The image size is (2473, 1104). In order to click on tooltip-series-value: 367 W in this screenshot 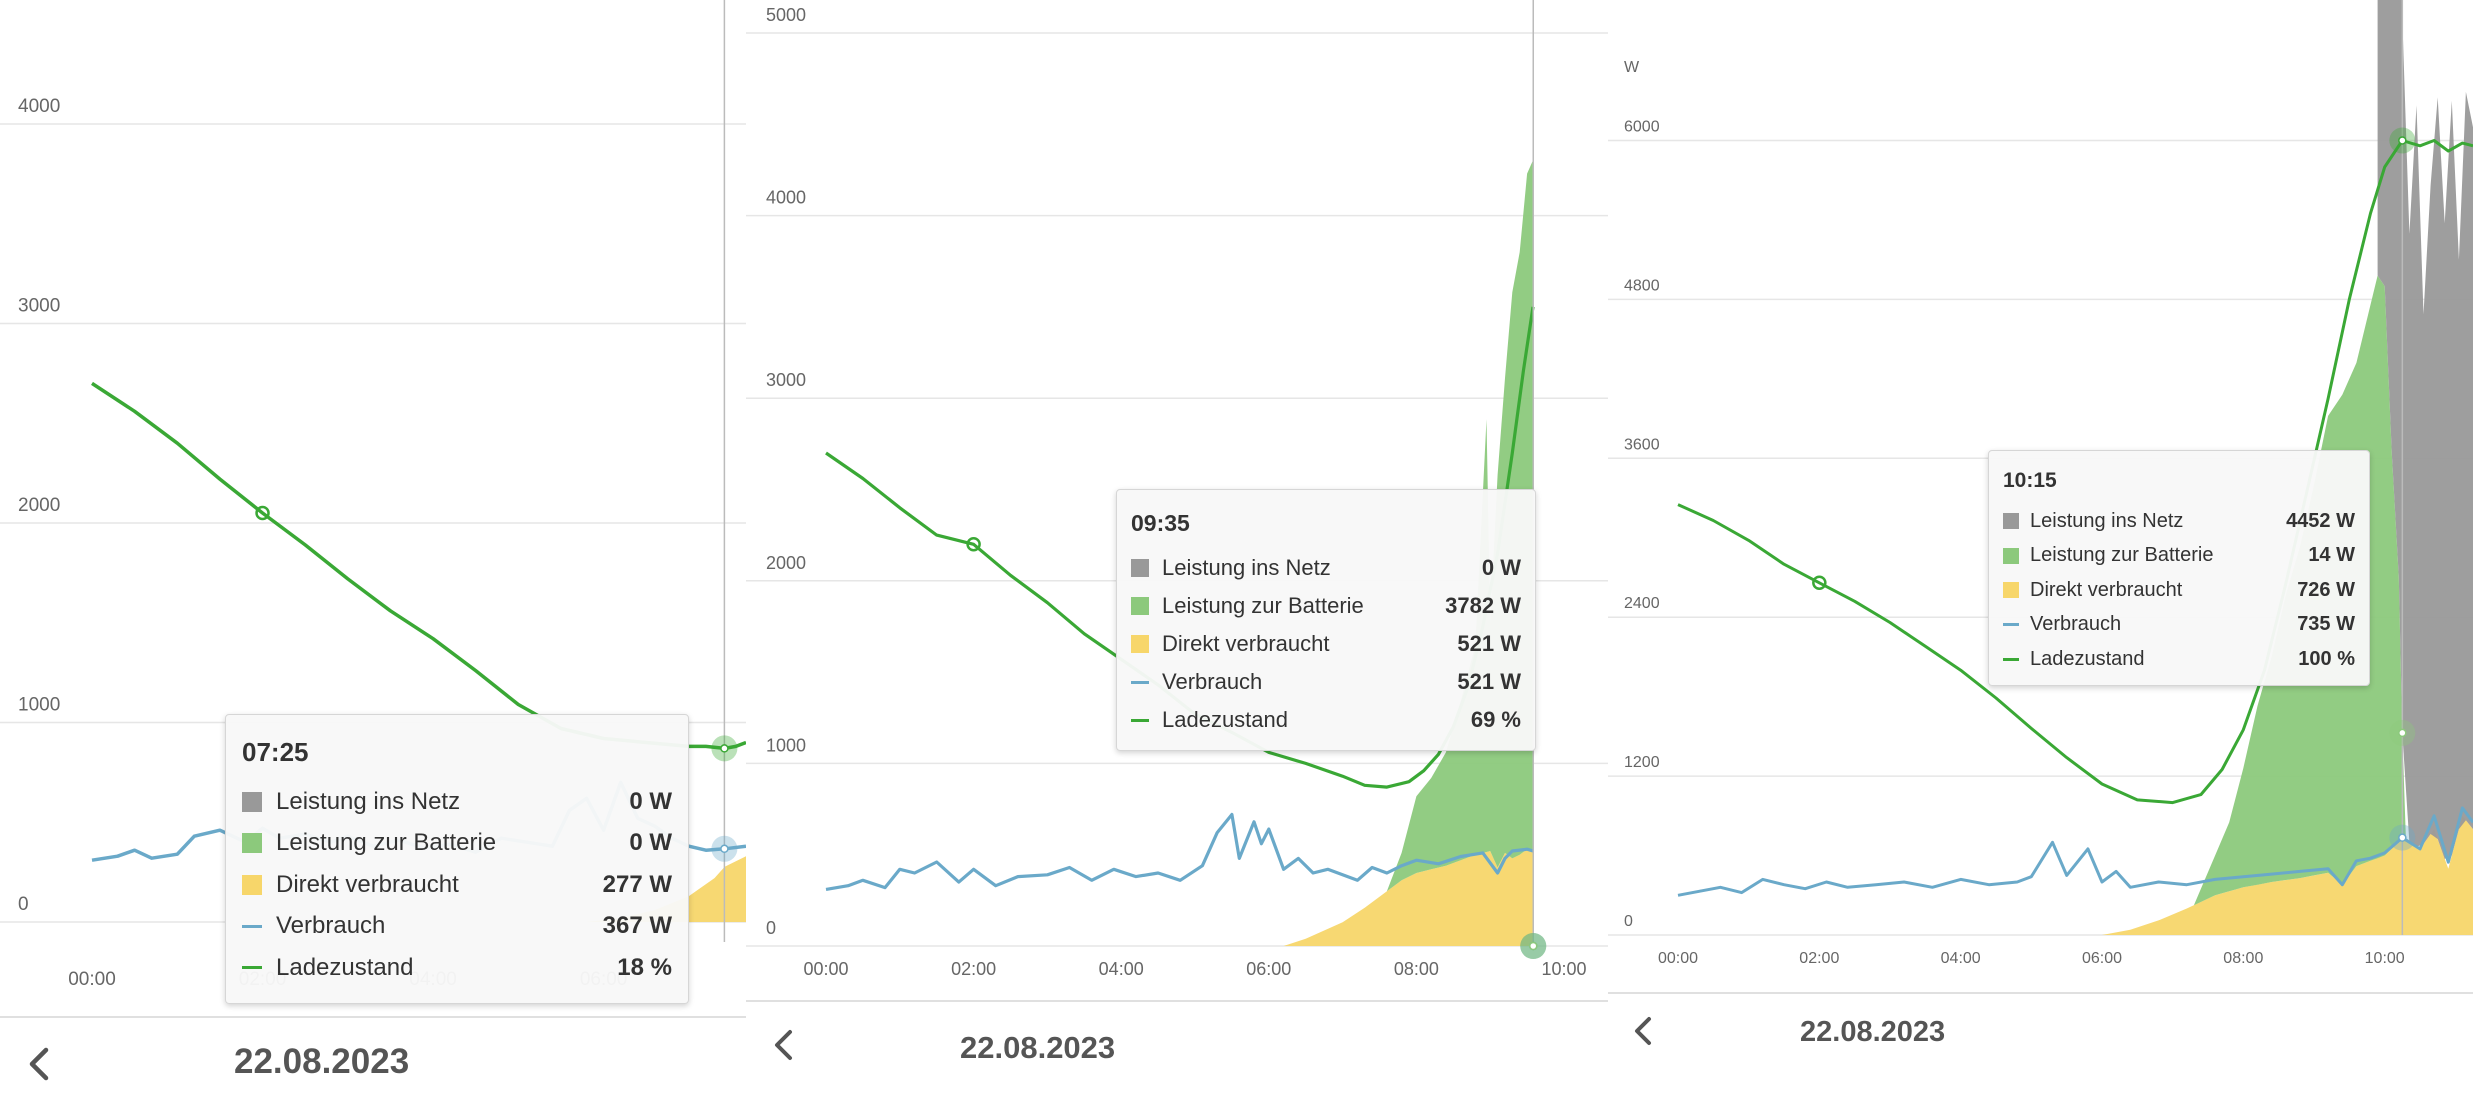, I will do `click(637, 926)`.